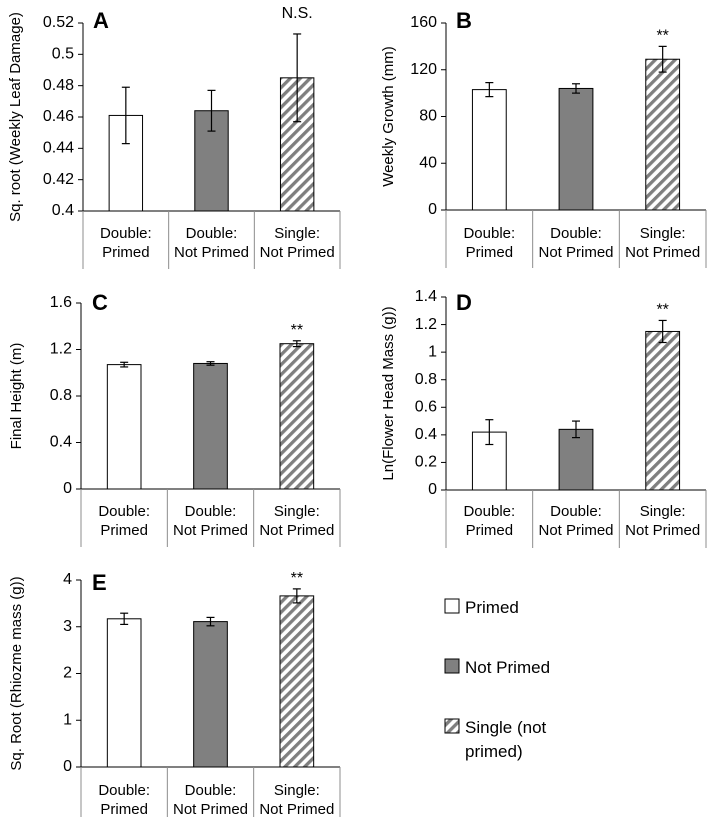 The image size is (709, 817). I want to click on panel-d-category-label: Single: Not Primed, so click(662, 521).